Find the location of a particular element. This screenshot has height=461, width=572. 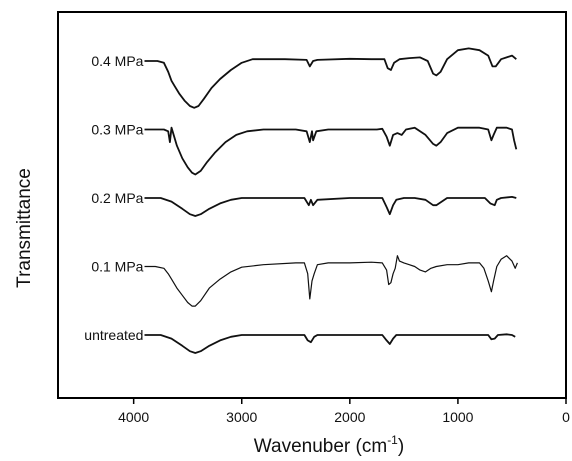

series-label-1: 0.3 MPa is located at coordinates (117, 130).